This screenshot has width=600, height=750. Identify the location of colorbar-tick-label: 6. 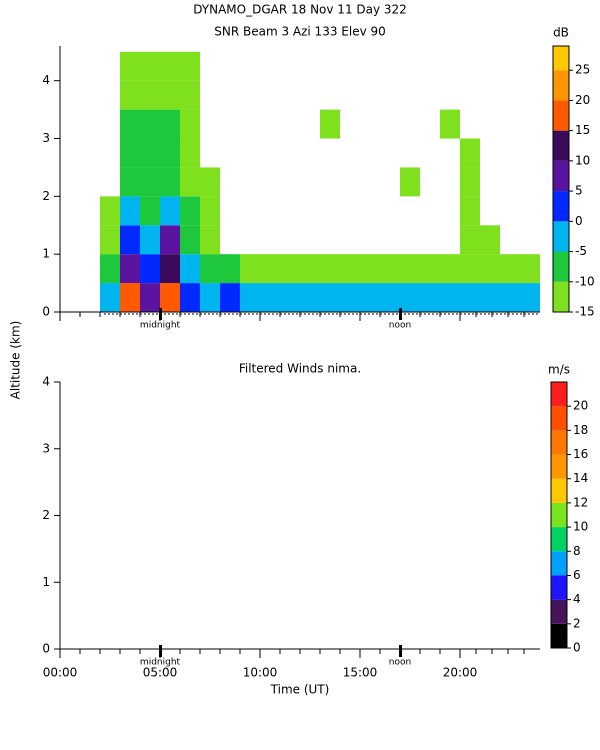
(577, 575).